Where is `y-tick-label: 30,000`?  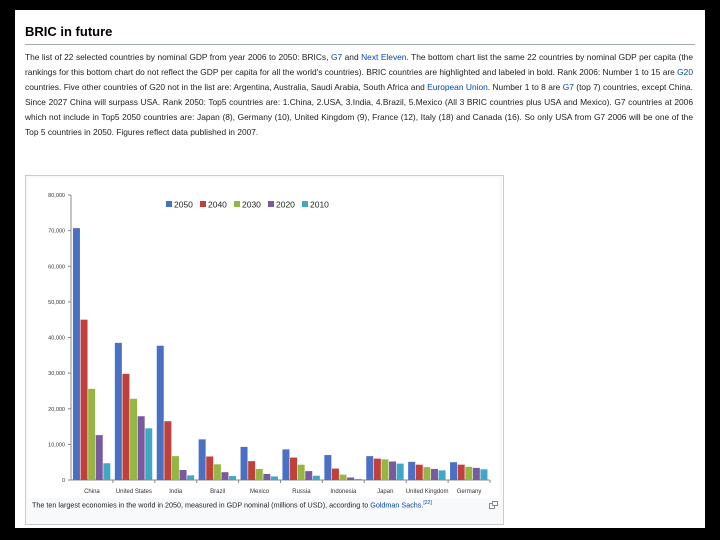 y-tick-label: 30,000 is located at coordinates (56, 374).